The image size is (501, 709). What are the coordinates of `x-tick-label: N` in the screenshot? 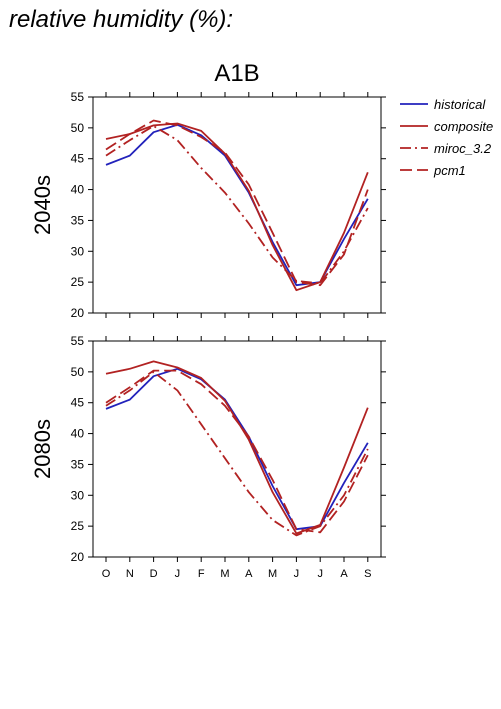 It's located at (130, 574).